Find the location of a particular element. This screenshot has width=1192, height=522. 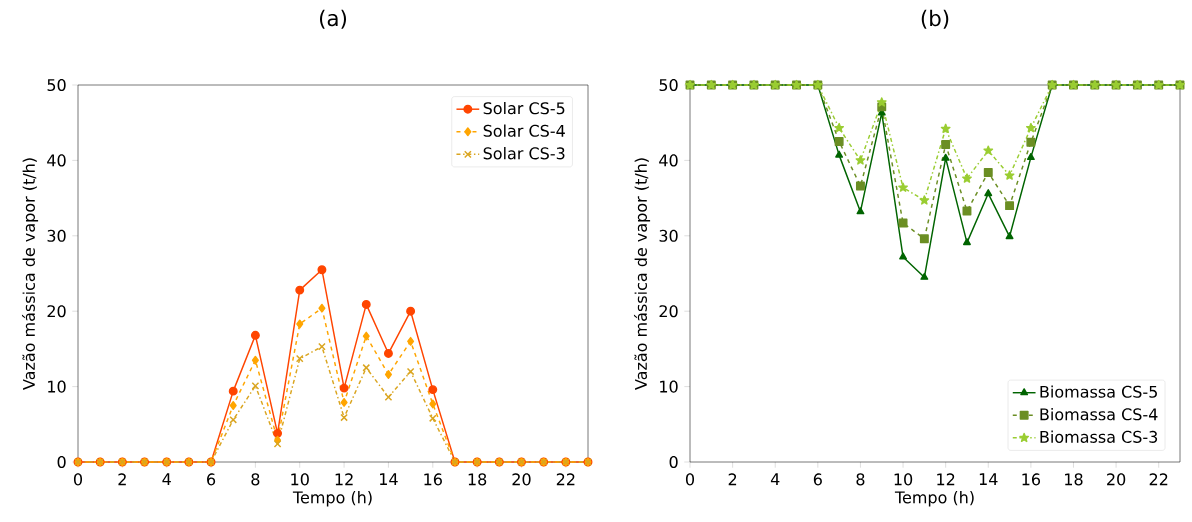

legend-label: Biomassa CS-3 is located at coordinates (1099, 436).